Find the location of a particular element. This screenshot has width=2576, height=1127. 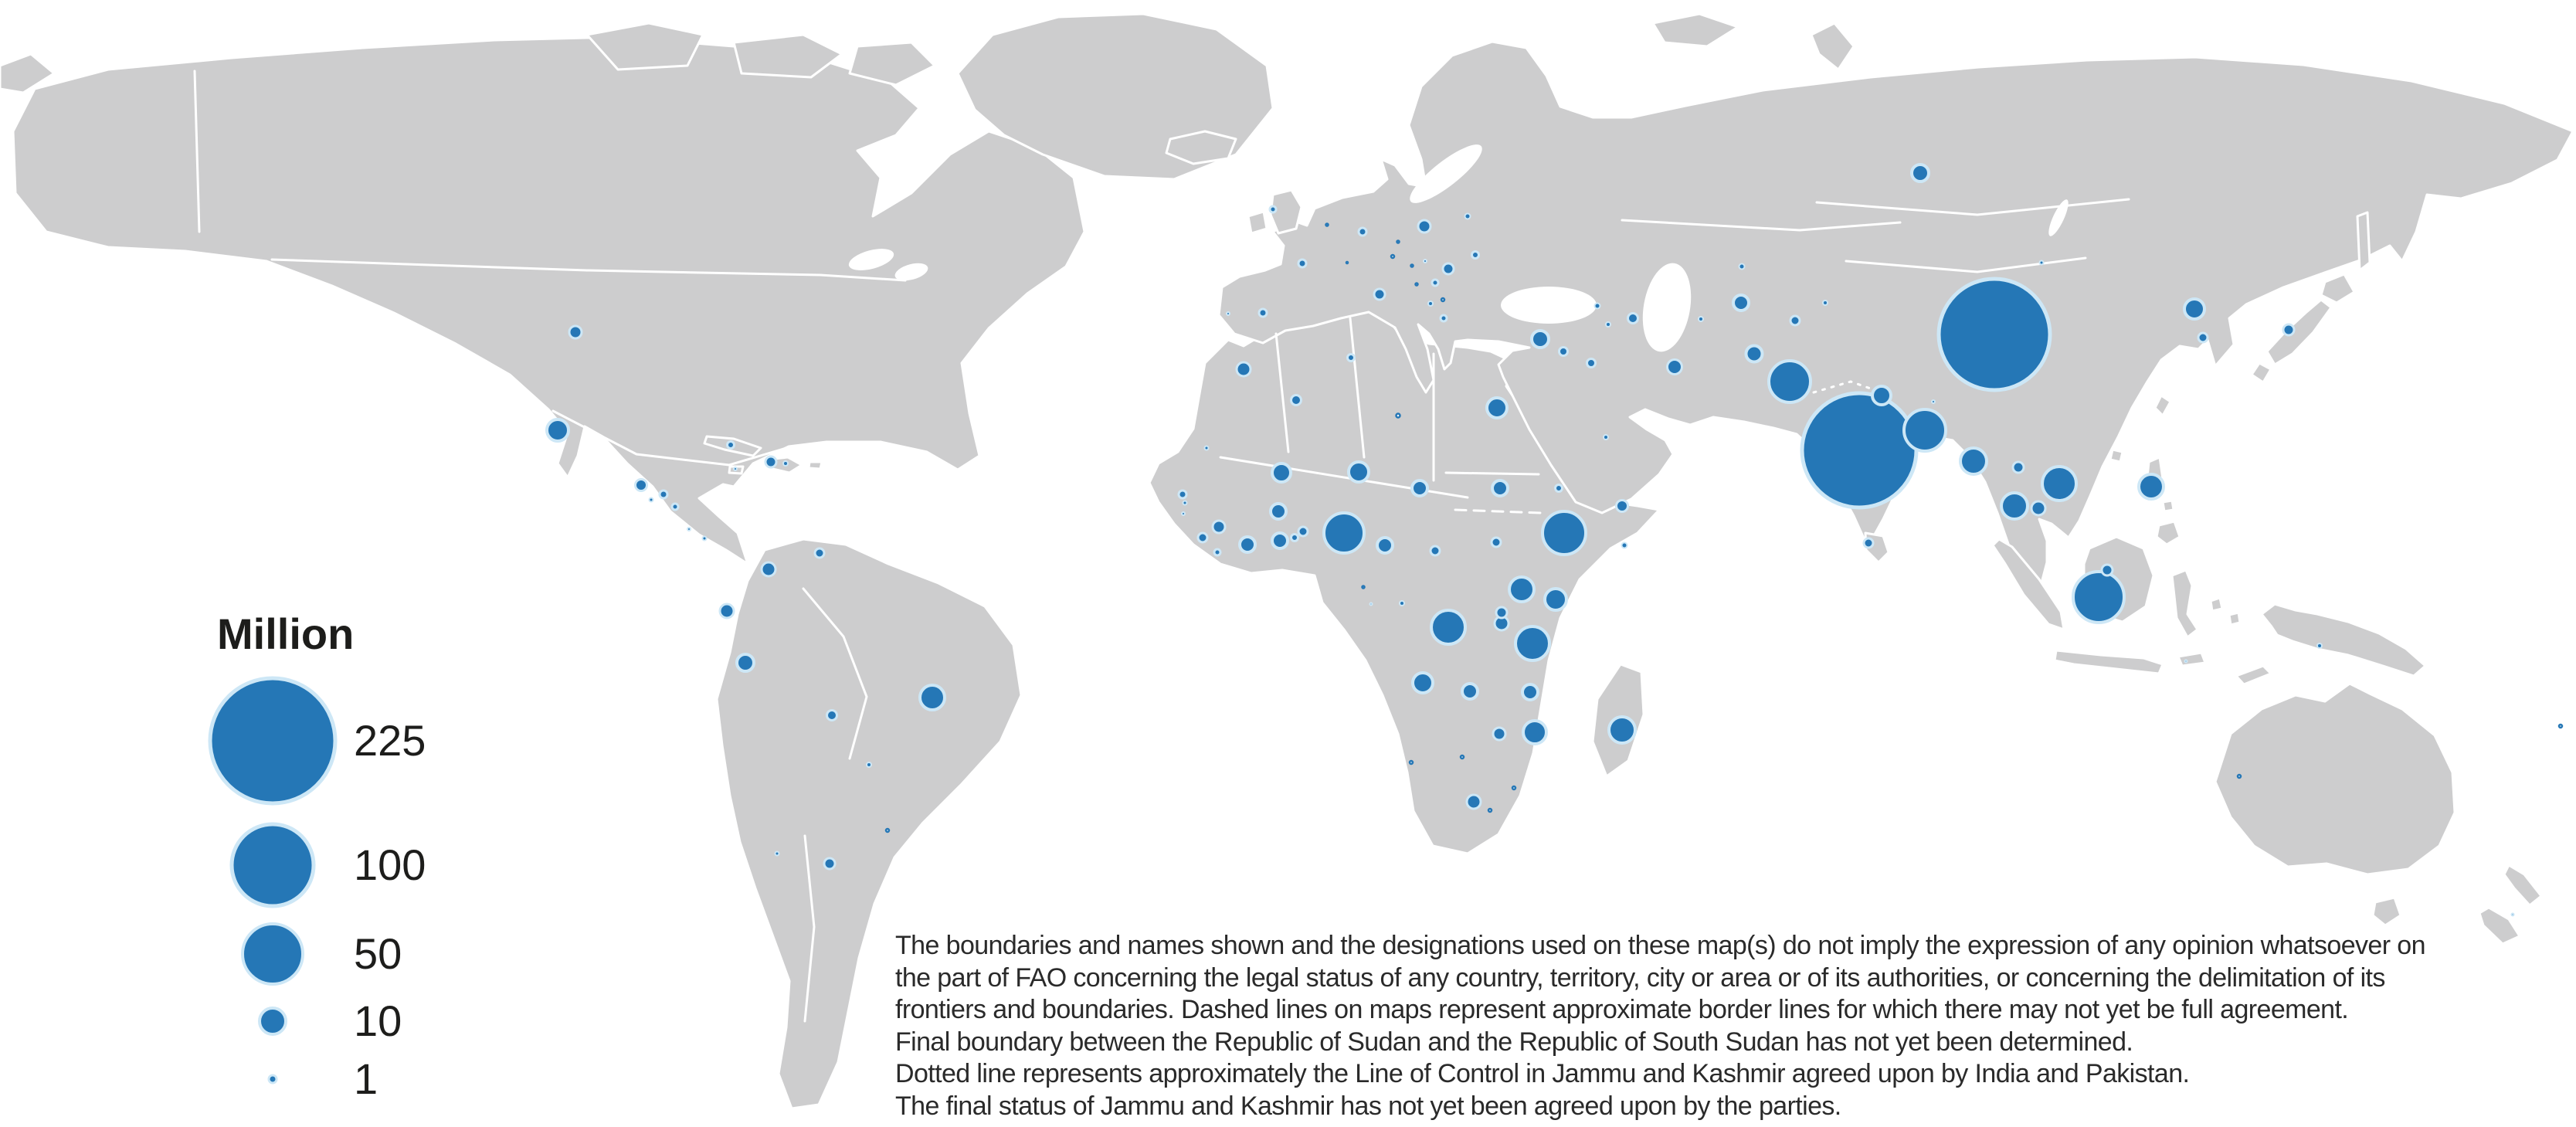

border-sudan-south-sudan-dashed is located at coordinates (1498, 511).